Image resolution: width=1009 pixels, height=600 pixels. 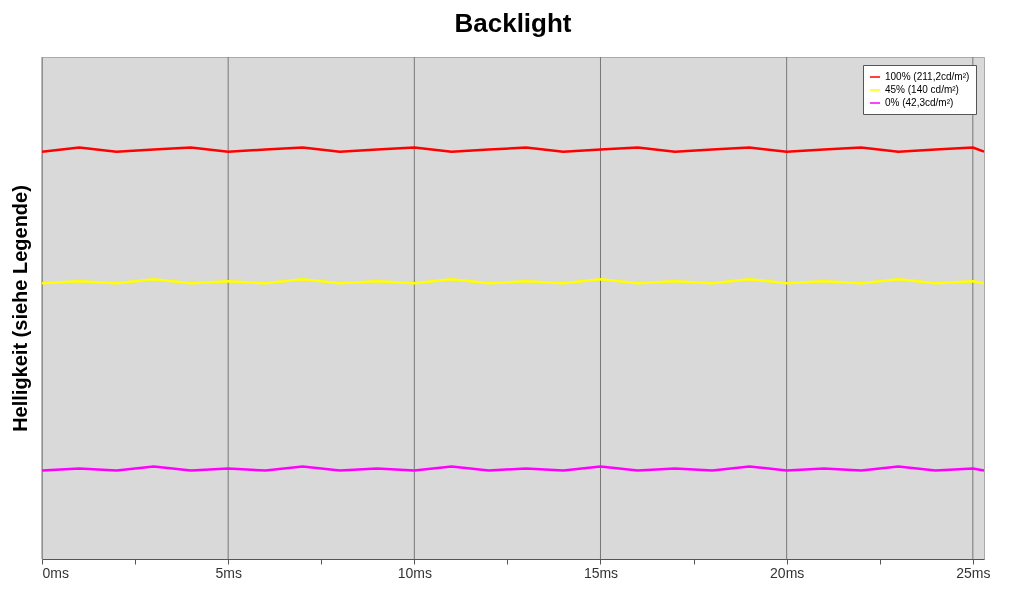 What do you see at coordinates (19, 308) in the screenshot?
I see `y-axis-title: Helligkeit (siehe Legende)` at bounding box center [19, 308].